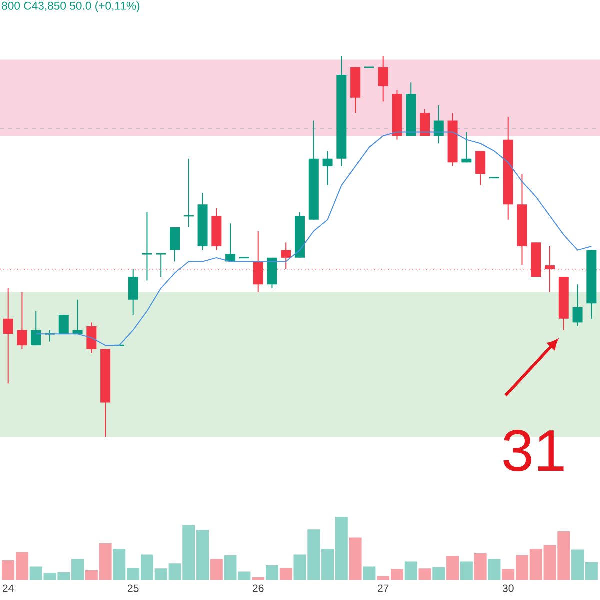  I want to click on x-tick-label: 26, so click(258, 588).